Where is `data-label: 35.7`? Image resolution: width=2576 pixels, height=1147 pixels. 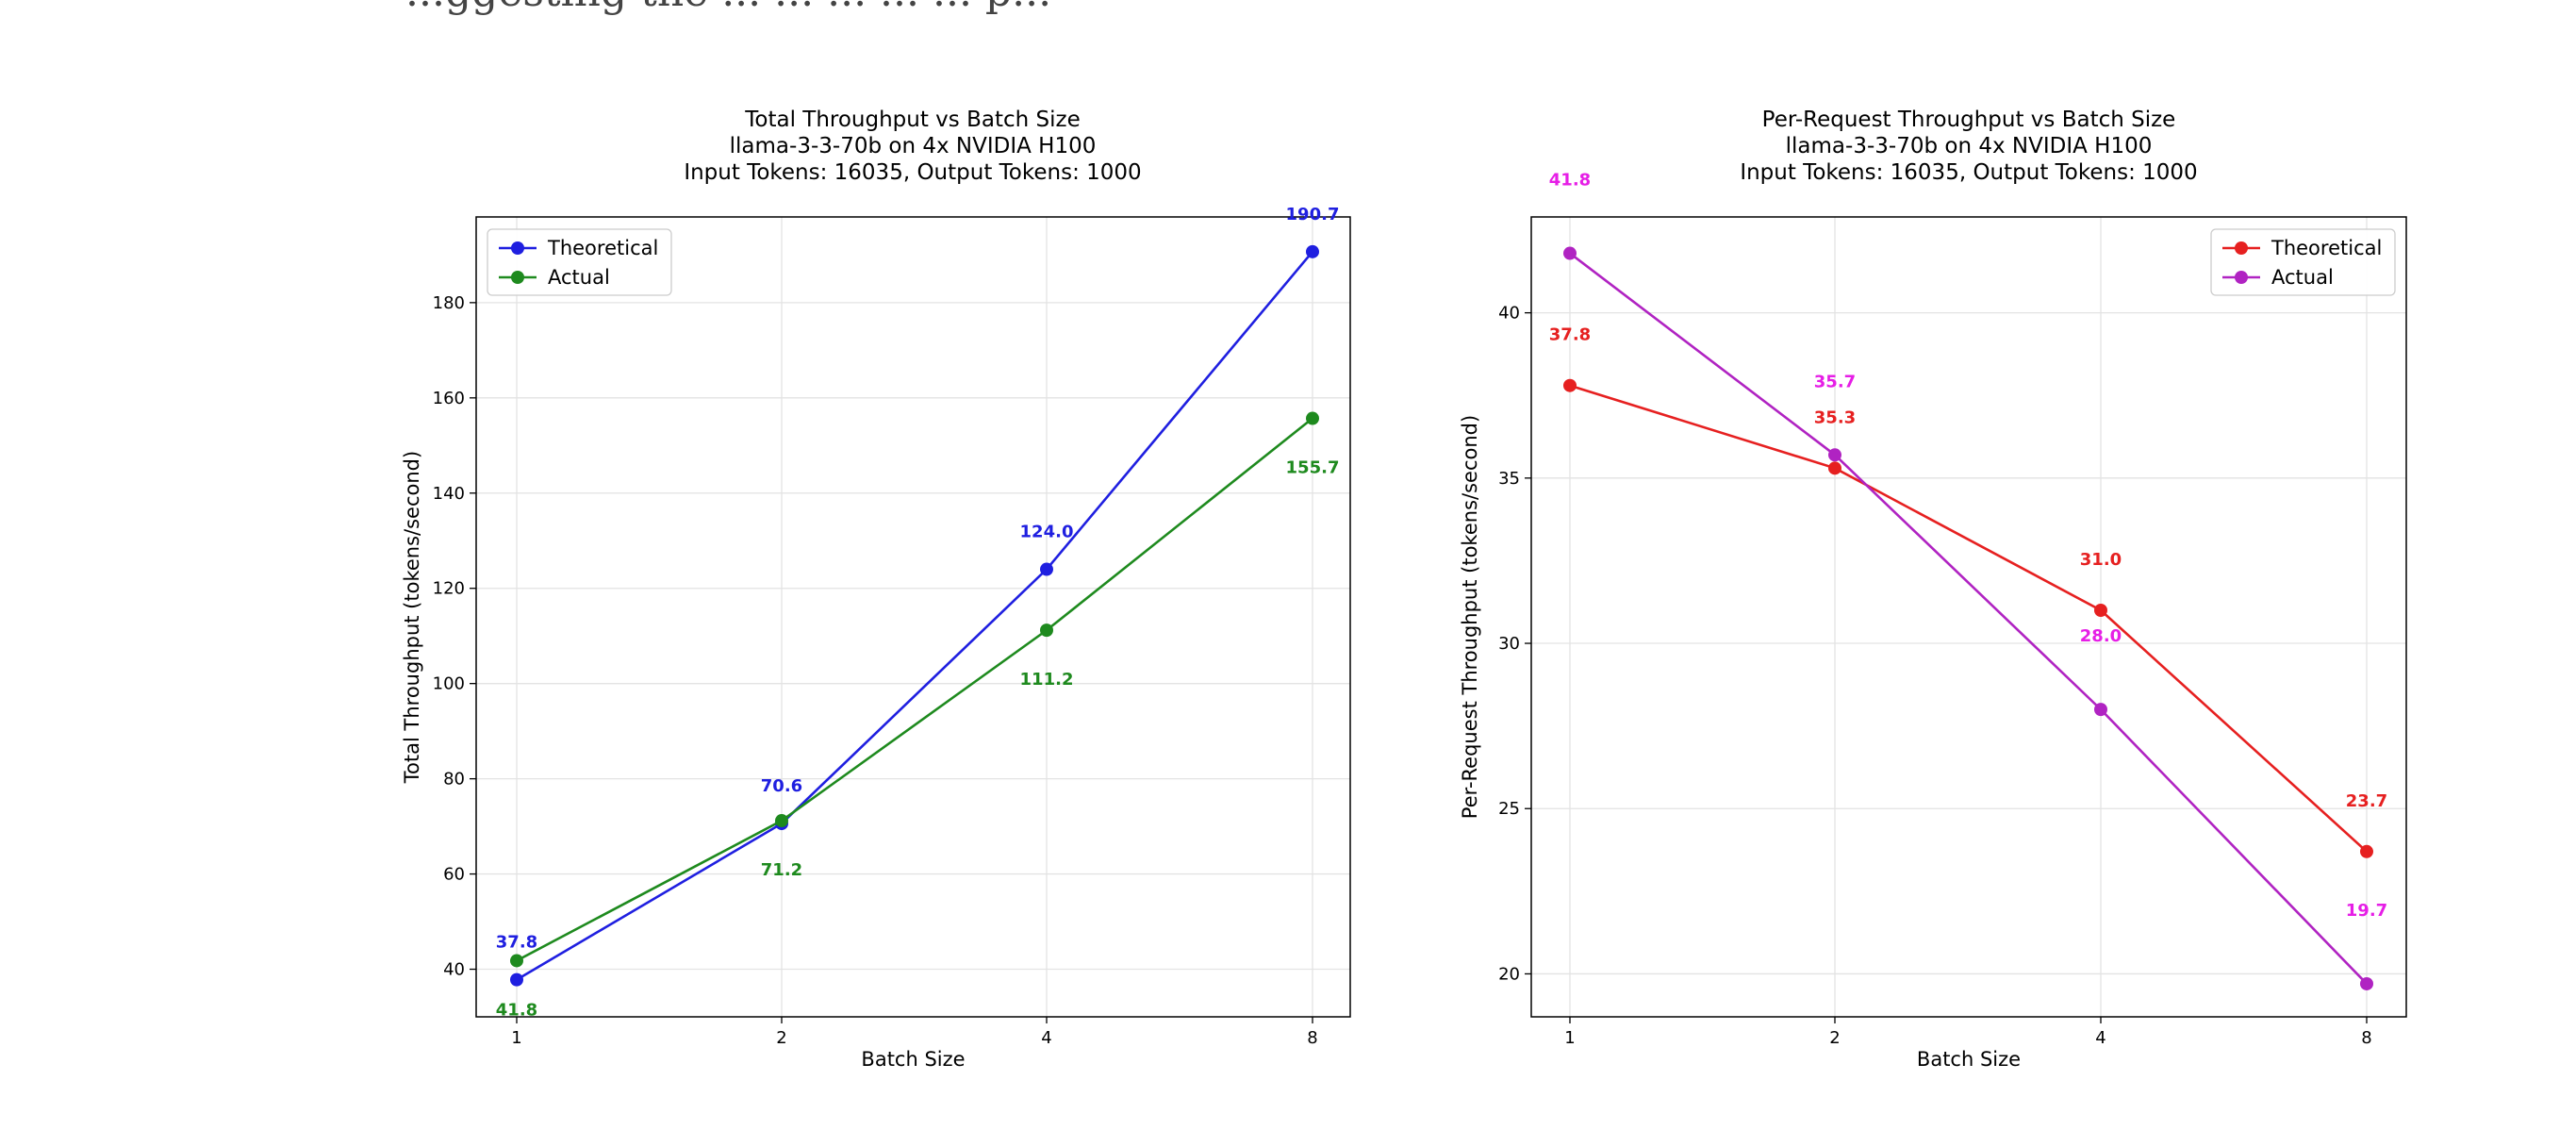 data-label: 35.7 is located at coordinates (1835, 381).